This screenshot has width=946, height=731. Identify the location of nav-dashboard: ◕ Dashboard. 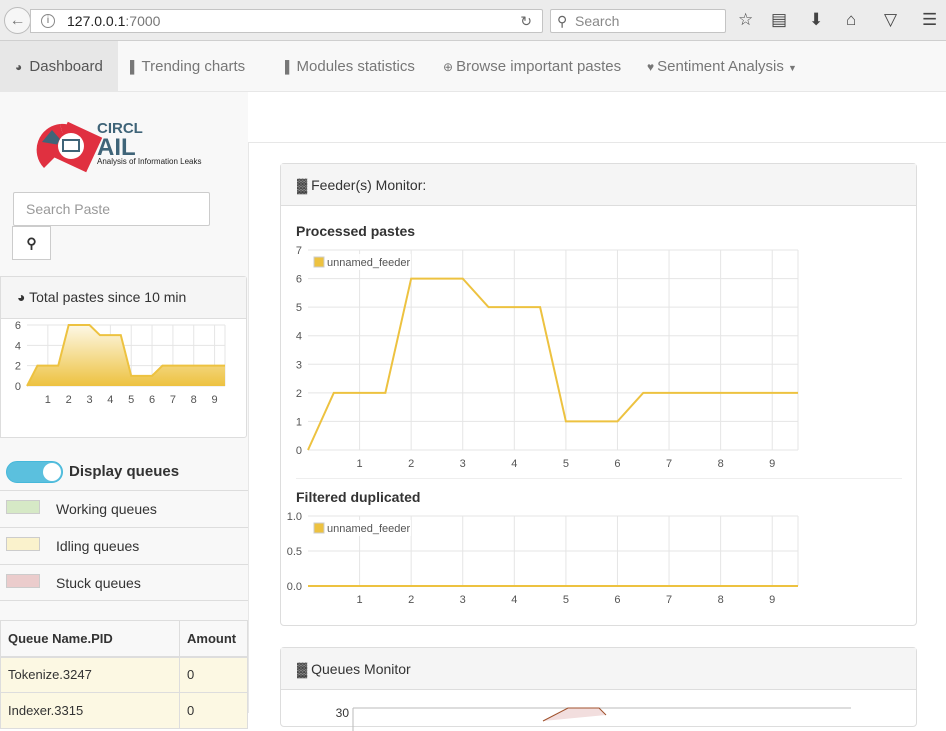
(59, 66).